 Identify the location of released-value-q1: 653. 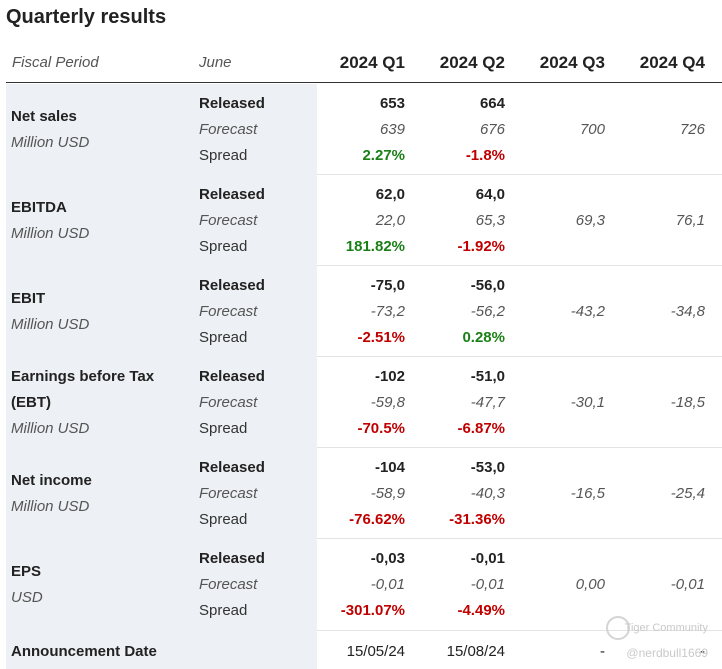
(392, 103).